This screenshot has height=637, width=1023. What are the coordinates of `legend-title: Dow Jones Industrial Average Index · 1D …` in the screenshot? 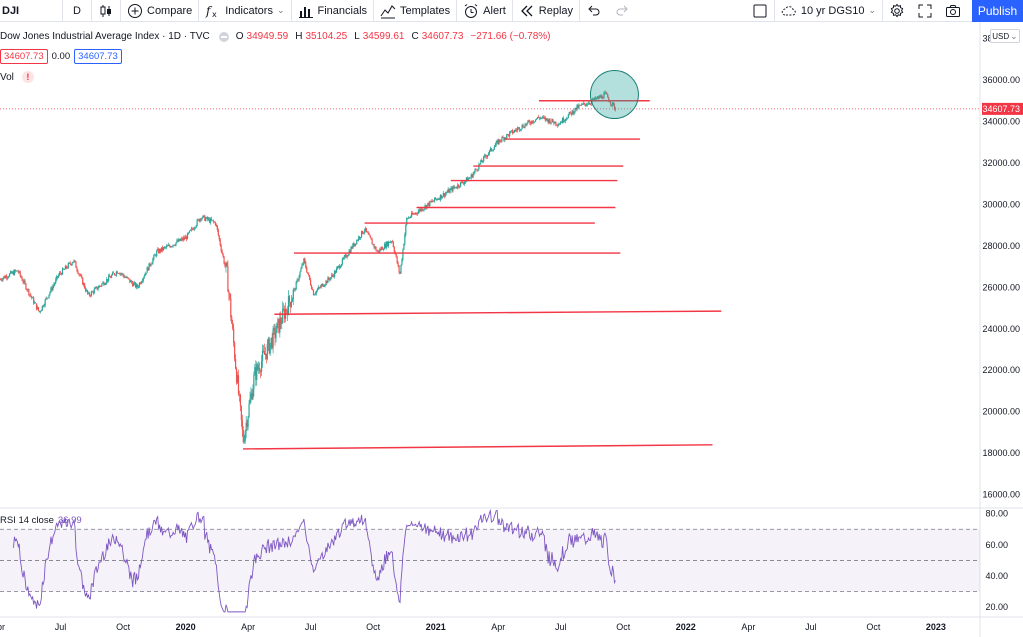 It's located at (105, 36).